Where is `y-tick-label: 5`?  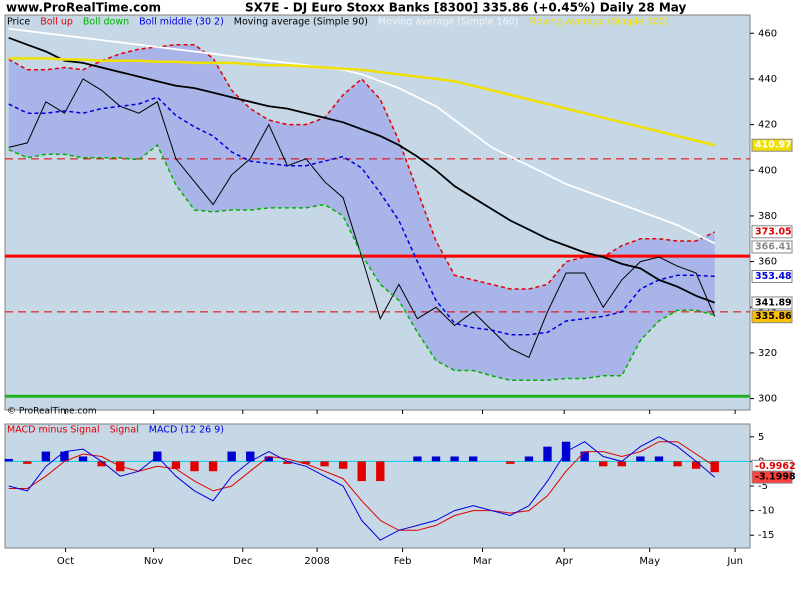
y-tick-label: 5 is located at coordinates (761, 437).